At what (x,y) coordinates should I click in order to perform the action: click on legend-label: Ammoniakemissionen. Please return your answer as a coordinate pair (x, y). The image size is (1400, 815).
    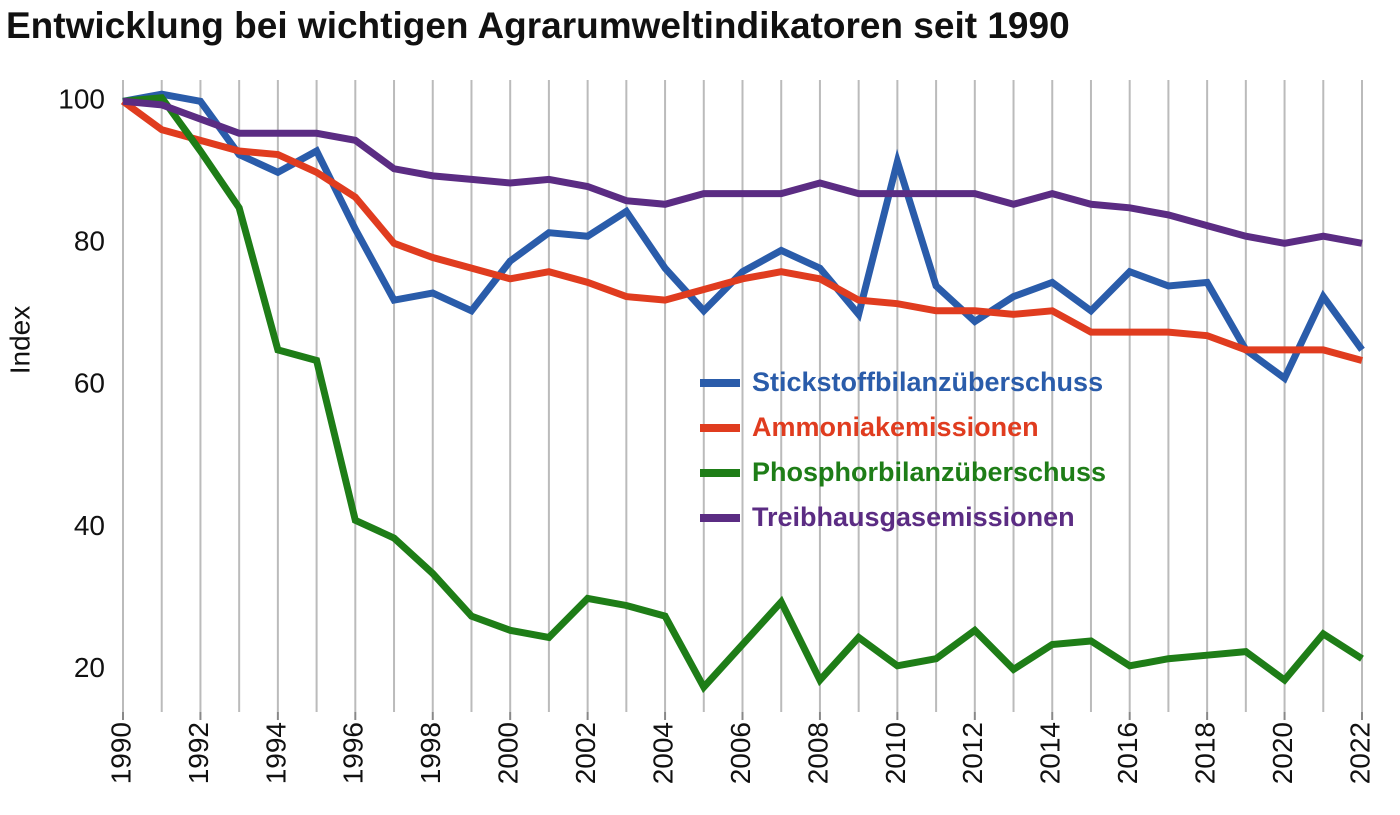
    Looking at the image, I should click on (895, 427).